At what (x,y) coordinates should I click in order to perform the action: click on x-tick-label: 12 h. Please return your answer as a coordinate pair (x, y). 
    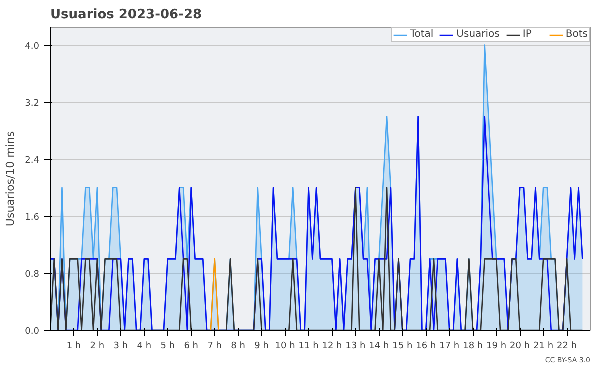
    Looking at the image, I should click on (332, 347).